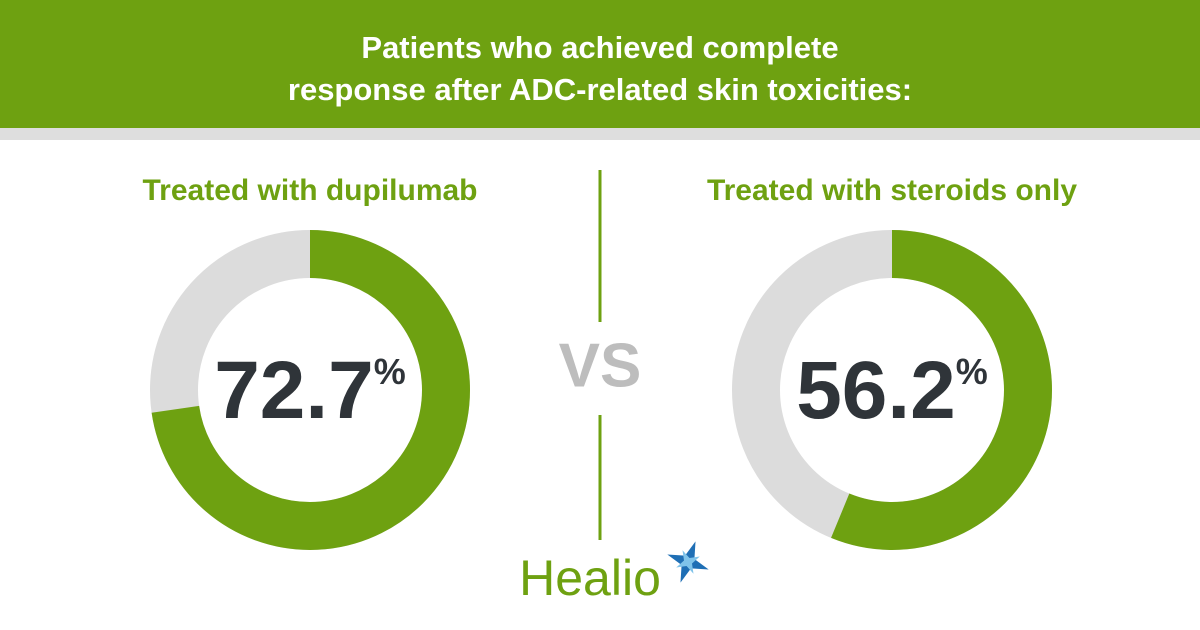 This screenshot has height=630, width=1200. Describe the element at coordinates (688, 562) in the screenshot. I see `logo-star` at that location.